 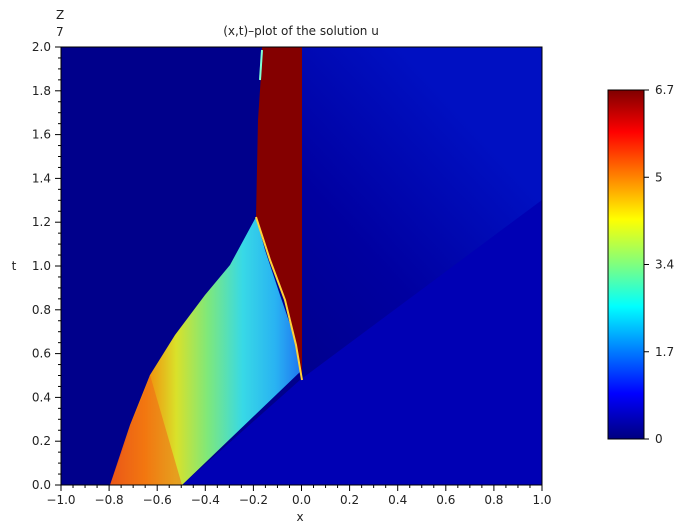 I want to click on y-tick-label: 0.0, so click(x=41, y=485).